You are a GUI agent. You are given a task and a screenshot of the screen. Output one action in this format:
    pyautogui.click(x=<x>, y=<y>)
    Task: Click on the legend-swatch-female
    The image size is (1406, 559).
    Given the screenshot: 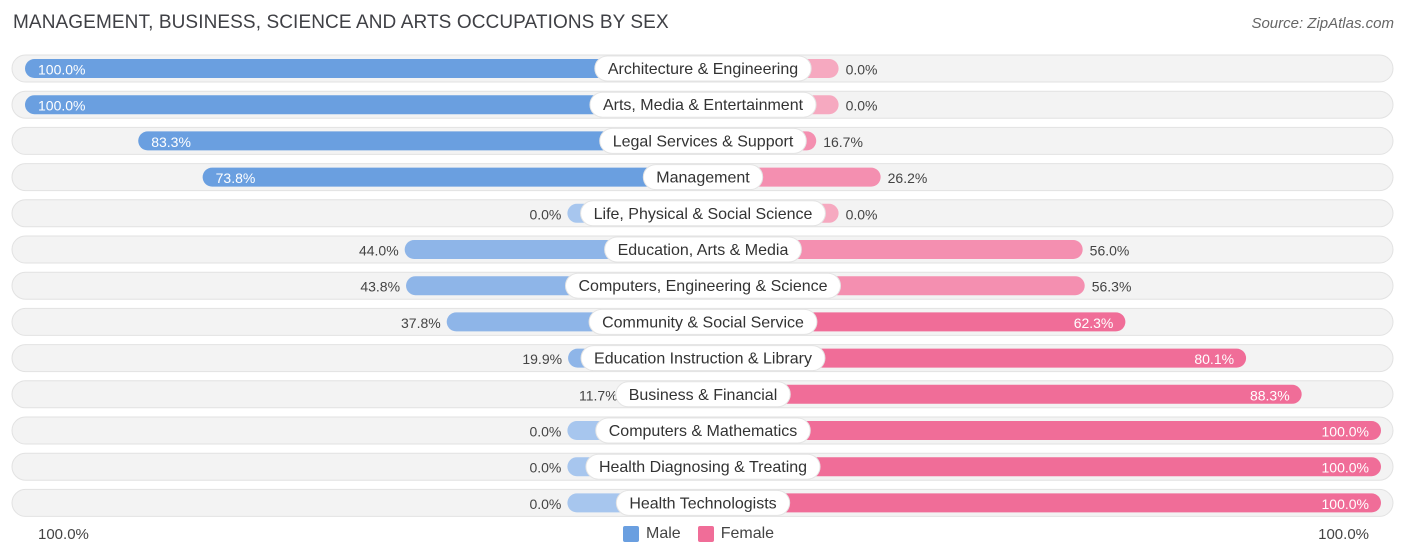 What is the action you would take?
    pyautogui.click(x=705, y=534)
    